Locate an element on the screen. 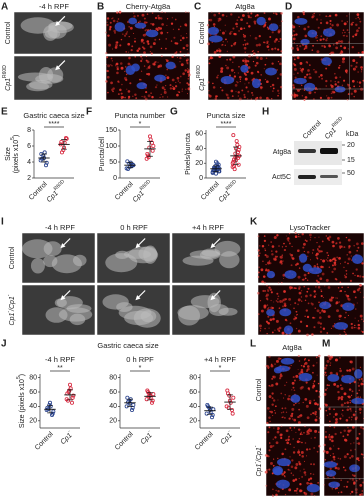 This screenshot has width=364, height=500. label-part: Cp1 is located at coordinates (259, 470).